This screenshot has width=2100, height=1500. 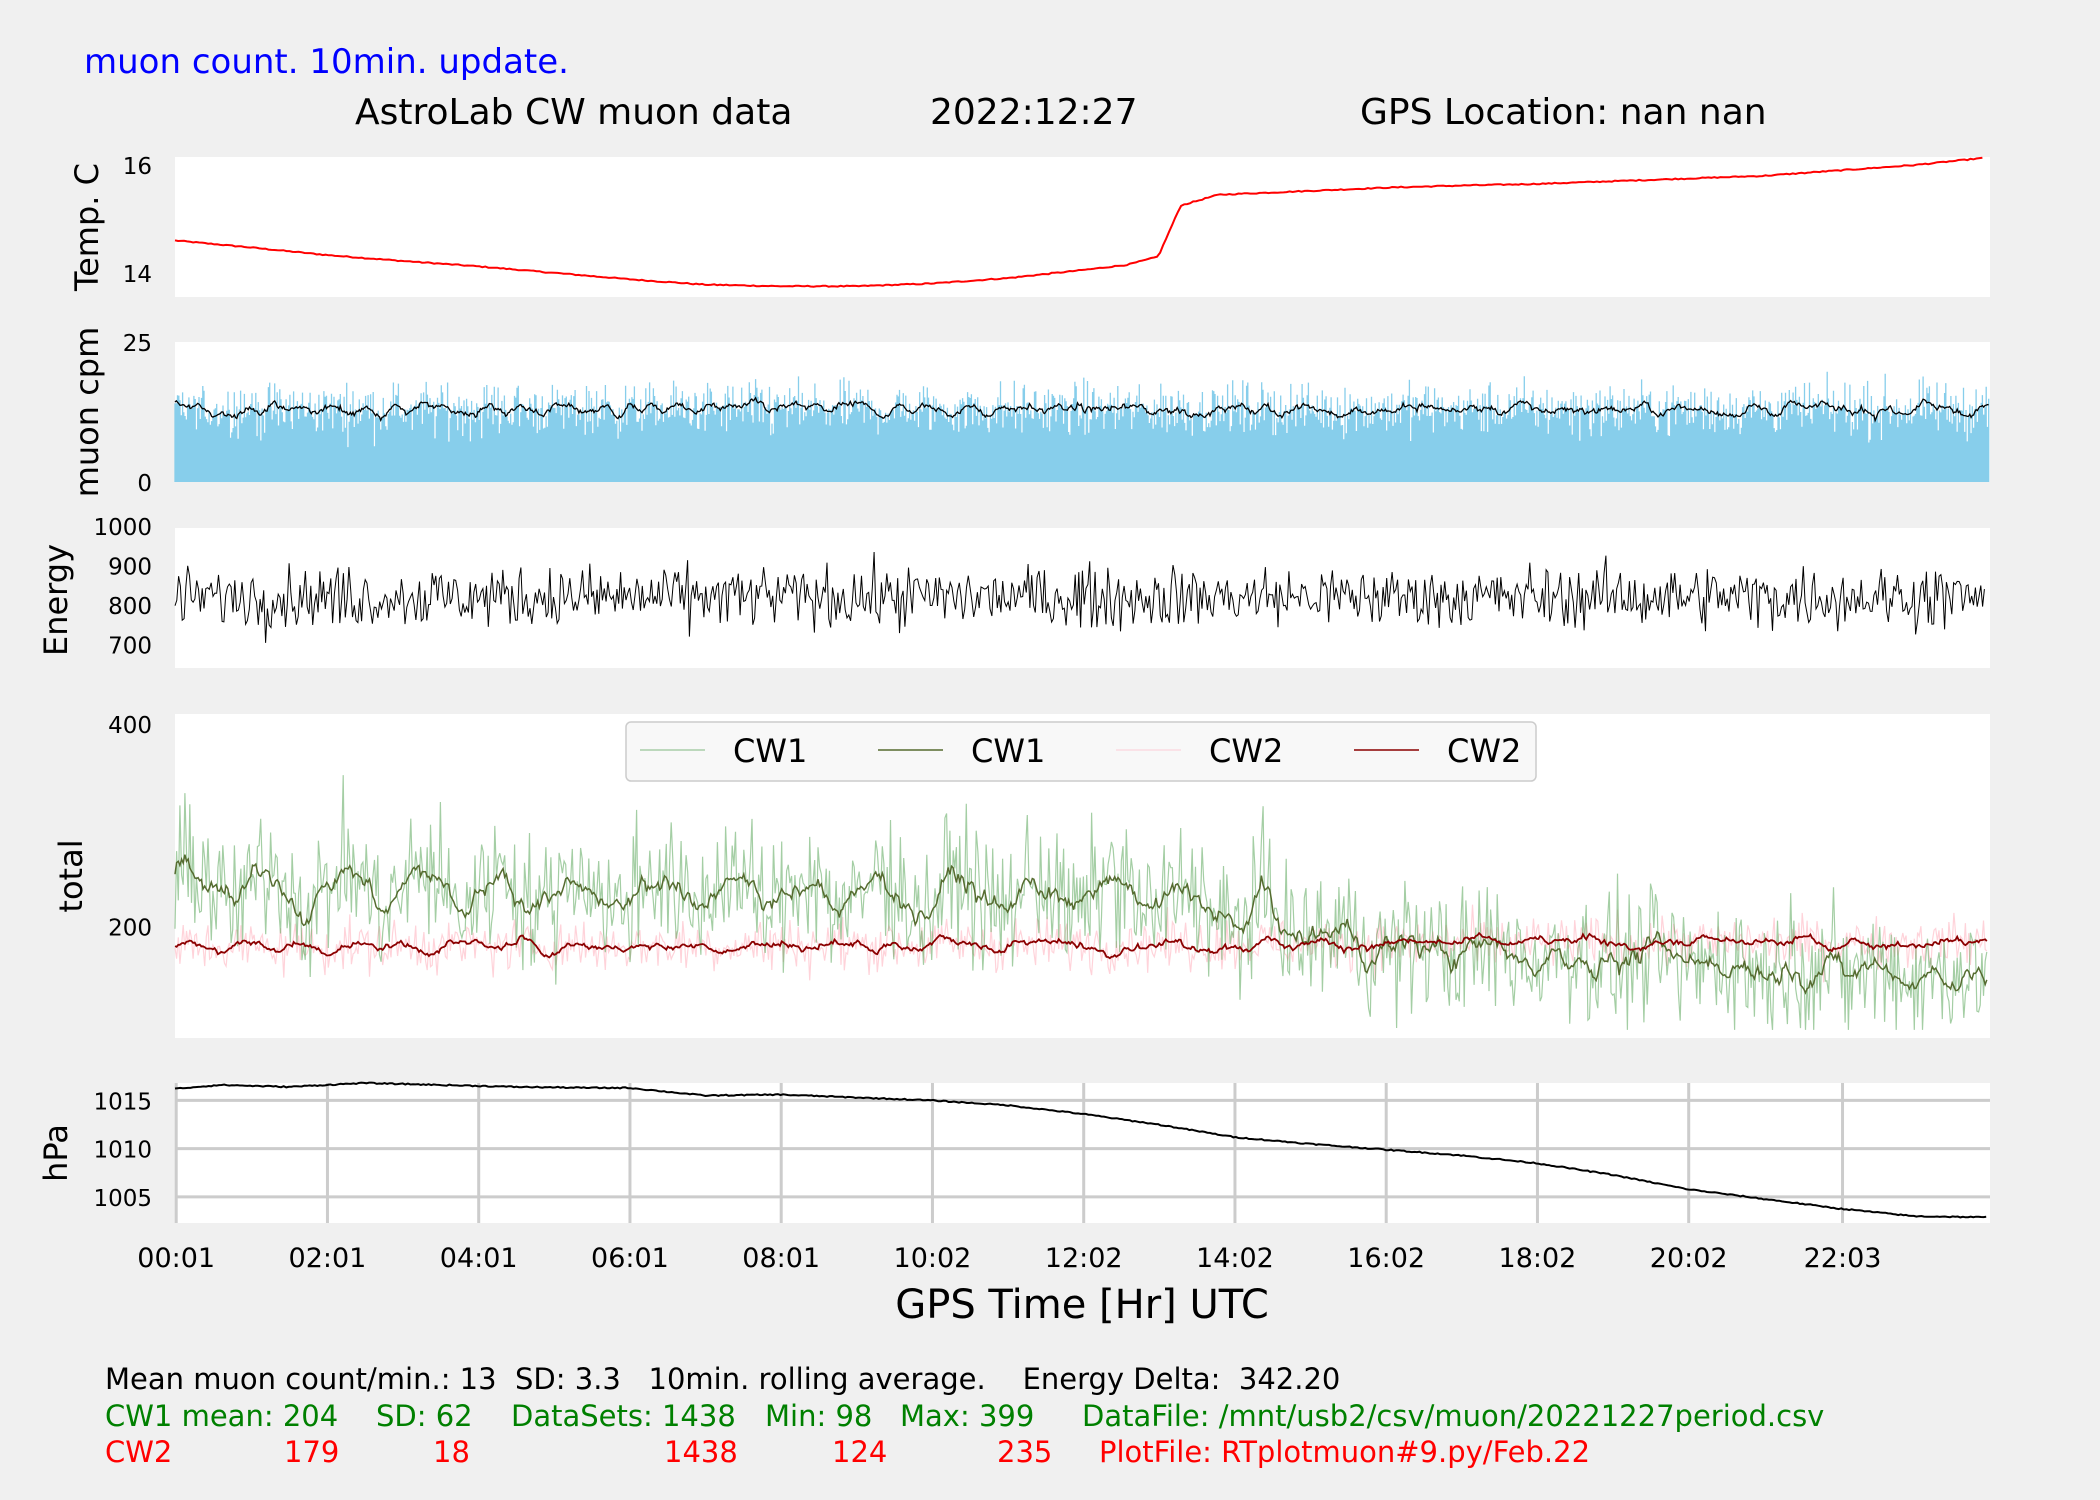 I want to click on legend-box, so click(x=1081, y=751).